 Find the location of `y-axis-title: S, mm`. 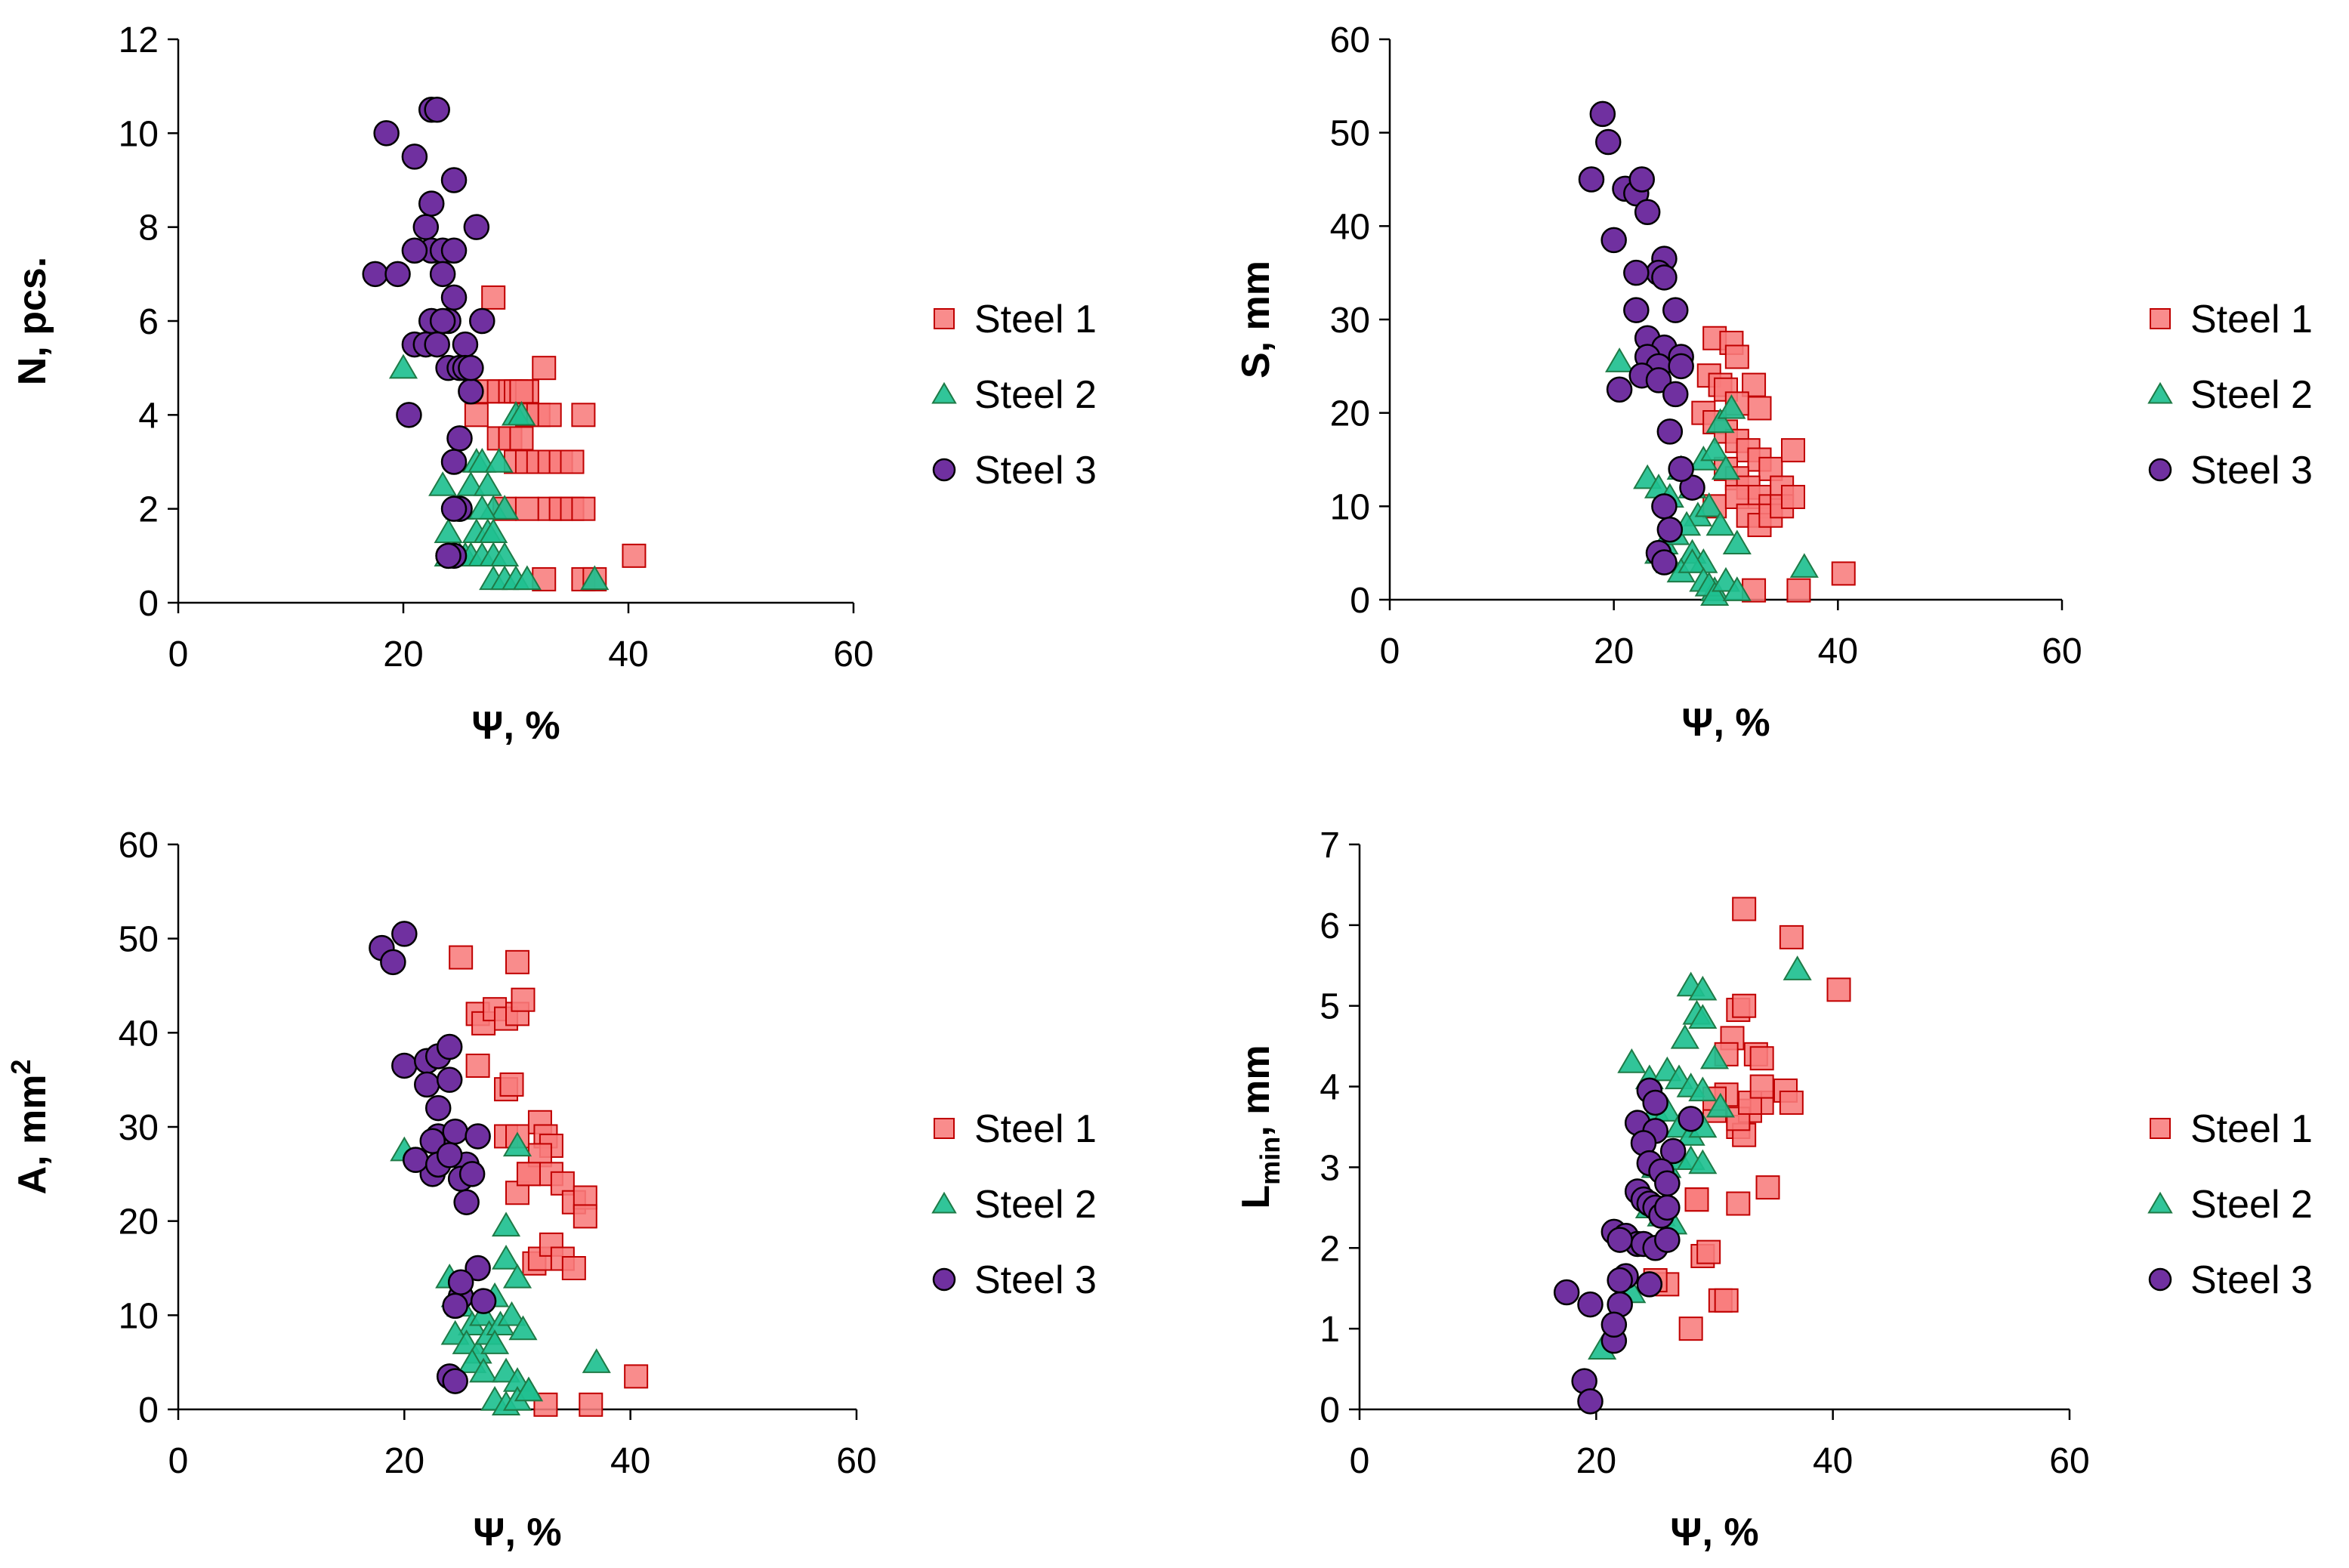

y-axis-title: S, mm is located at coordinates (1256, 319).